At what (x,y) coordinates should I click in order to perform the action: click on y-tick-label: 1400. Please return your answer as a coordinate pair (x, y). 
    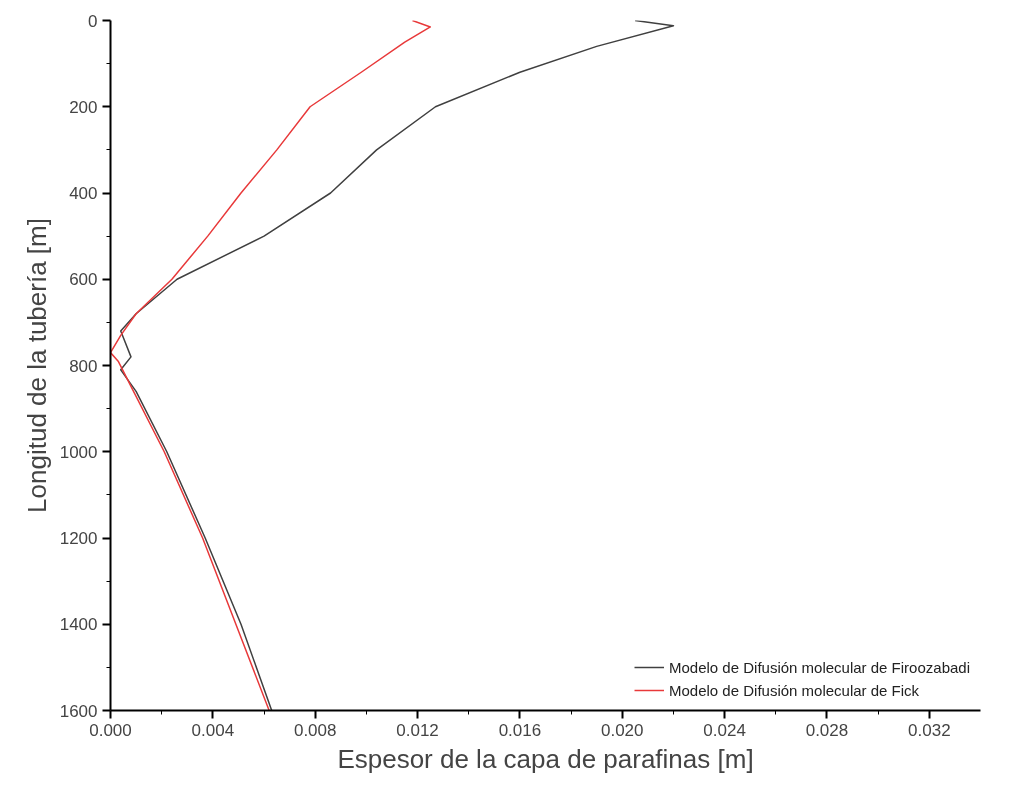
    Looking at the image, I should click on (78, 625).